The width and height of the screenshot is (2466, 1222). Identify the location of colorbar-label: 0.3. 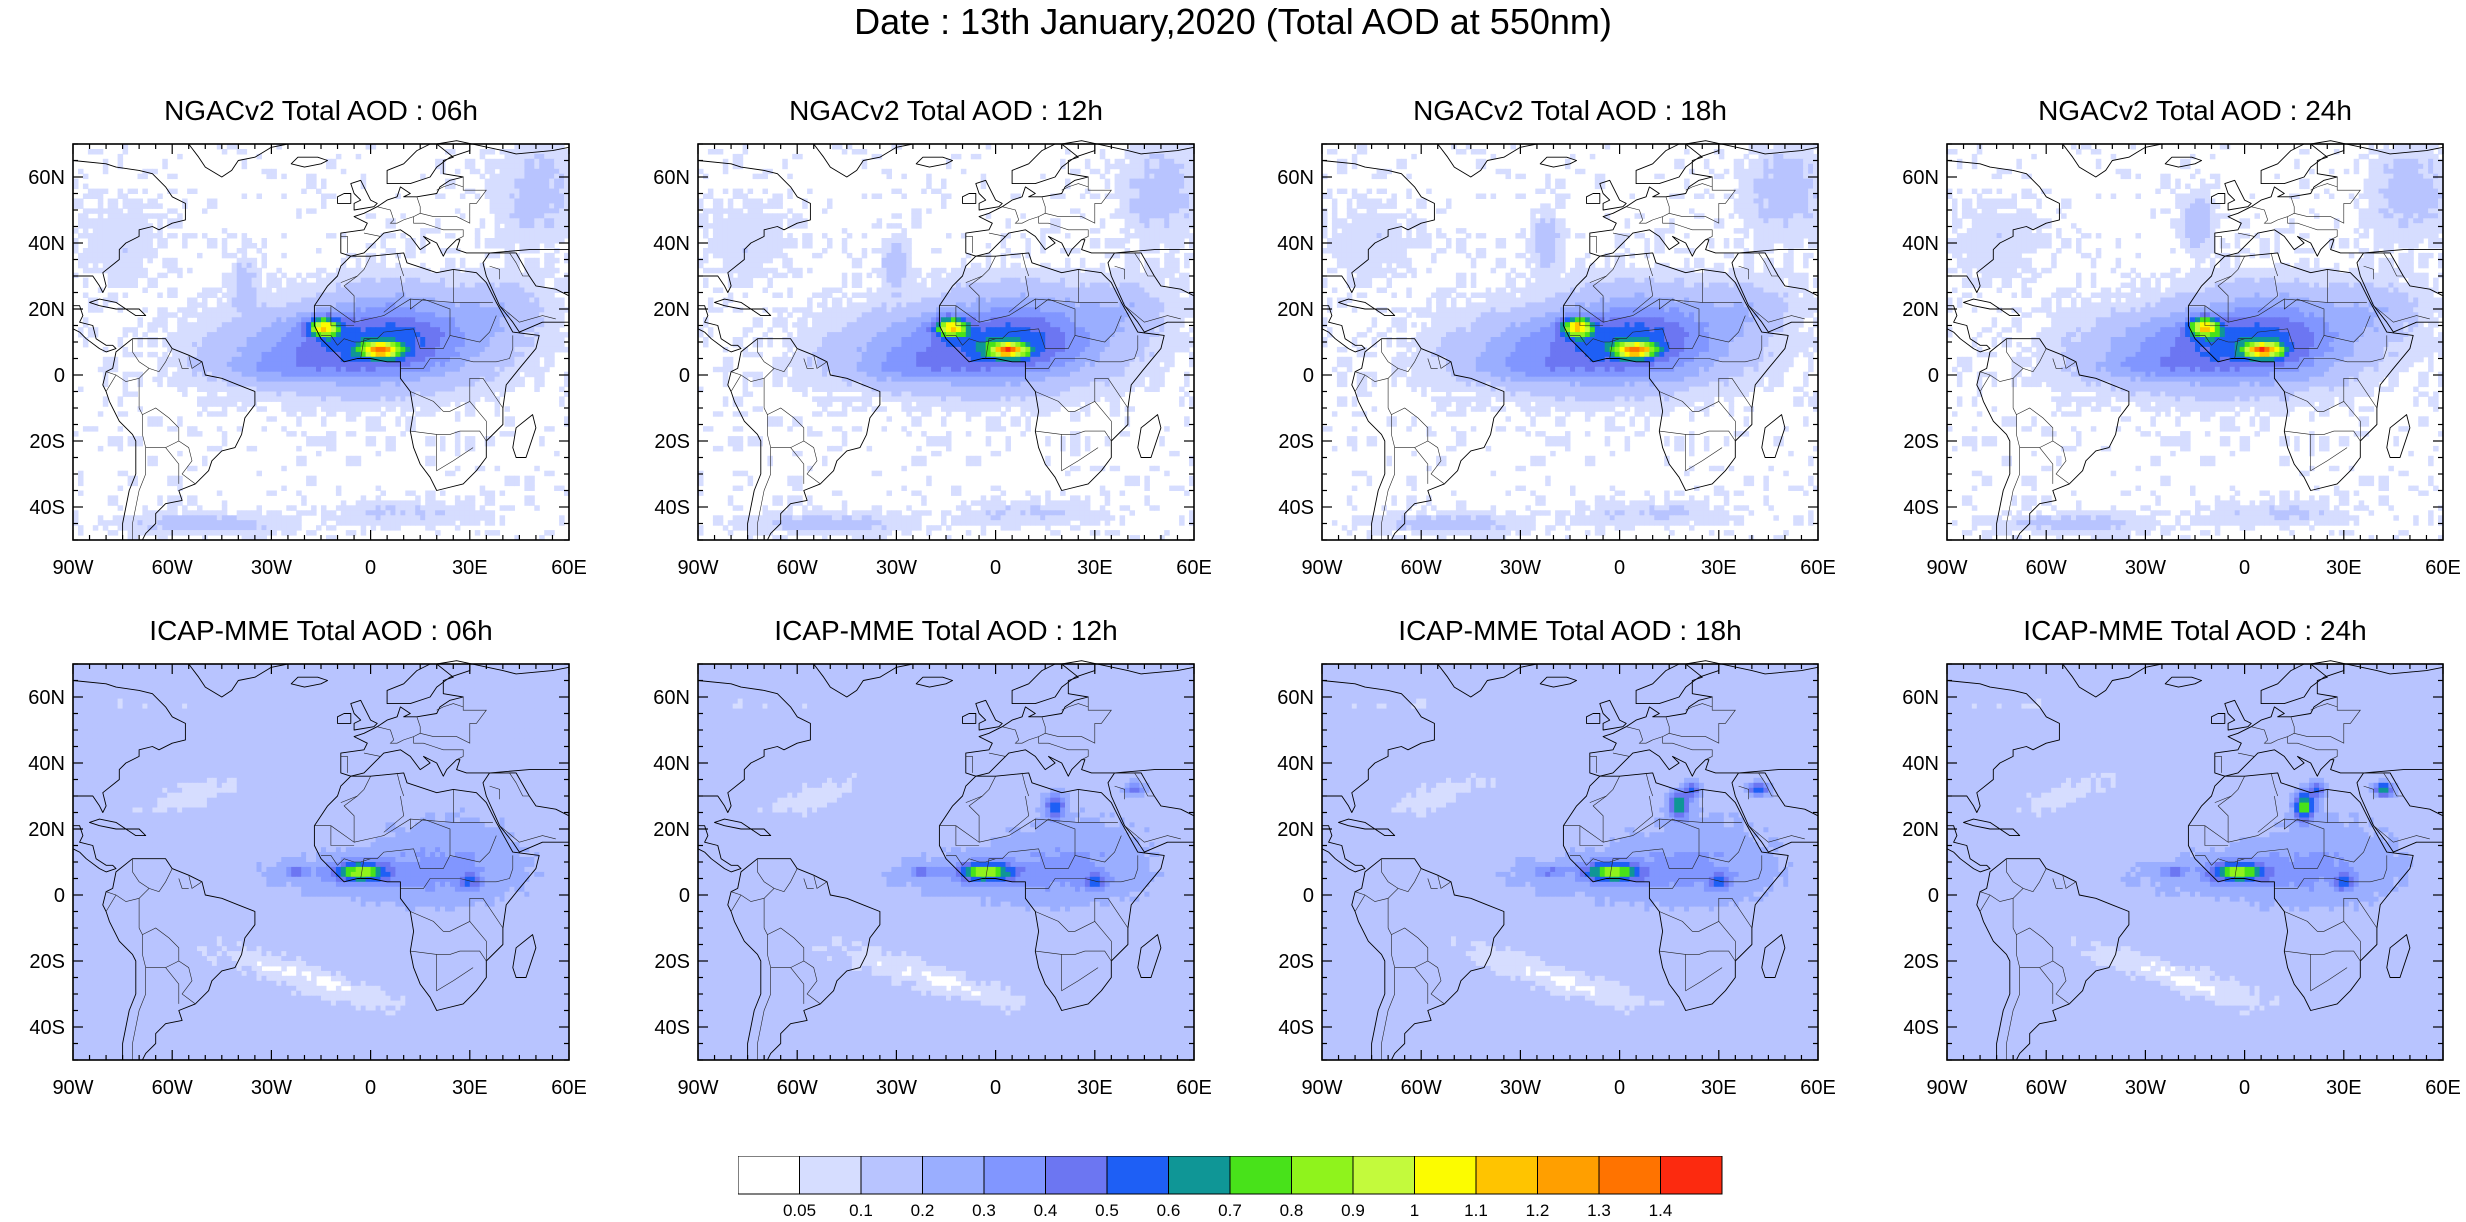
(984, 1210).